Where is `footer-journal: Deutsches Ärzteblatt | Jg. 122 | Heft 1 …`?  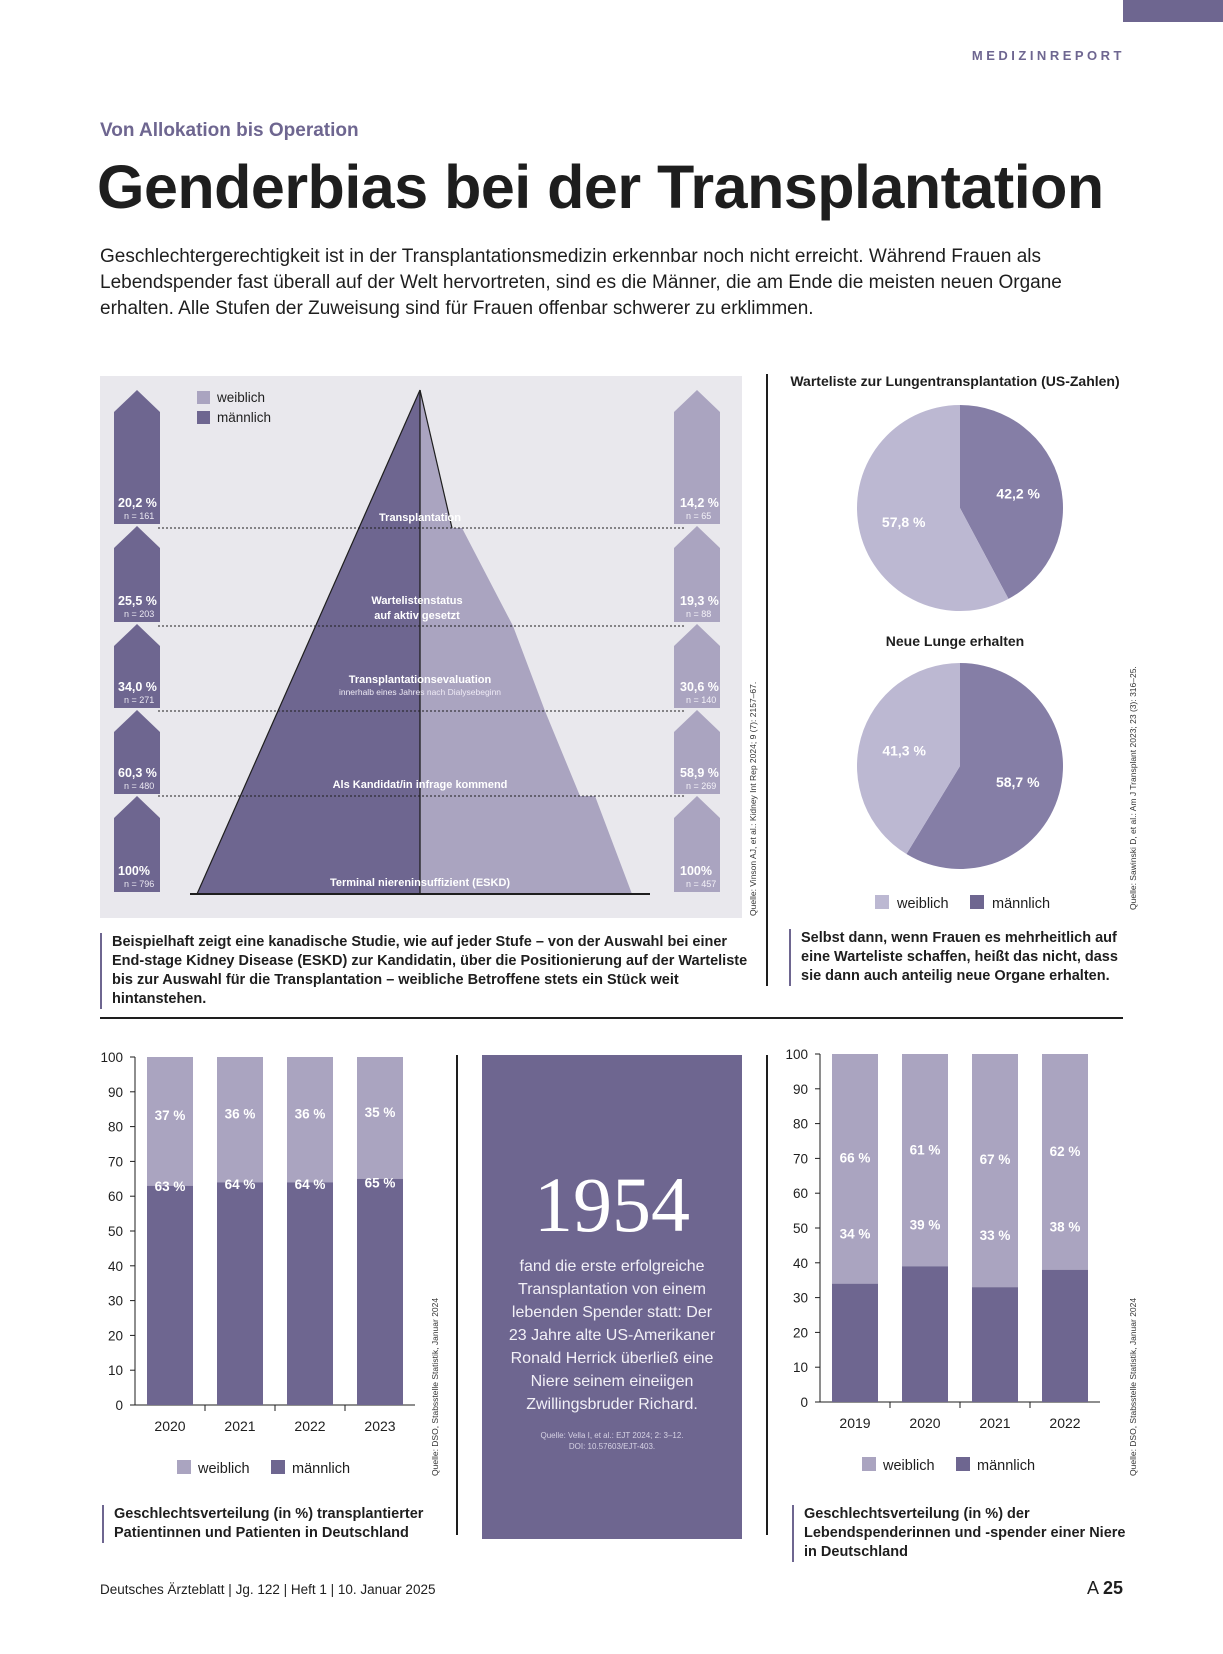 footer-journal: Deutsches Ärzteblatt | Jg. 122 | Heft 1 … is located at coordinates (268, 1589).